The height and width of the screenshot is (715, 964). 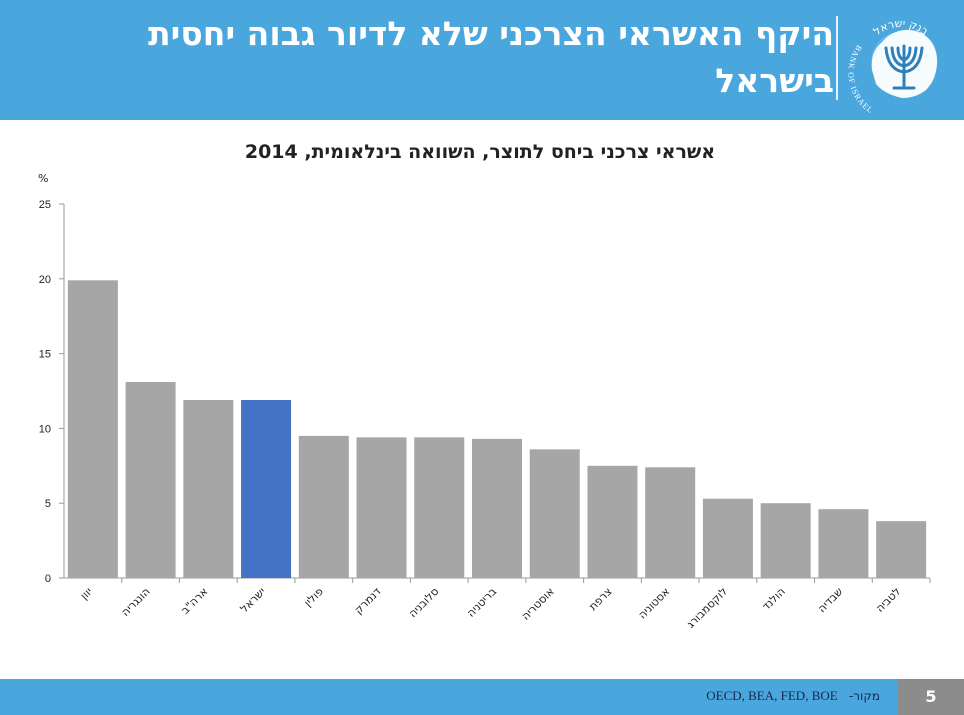 What do you see at coordinates (538, 604) in the screenshot?
I see `x-tick-label: אוסטריה` at bounding box center [538, 604].